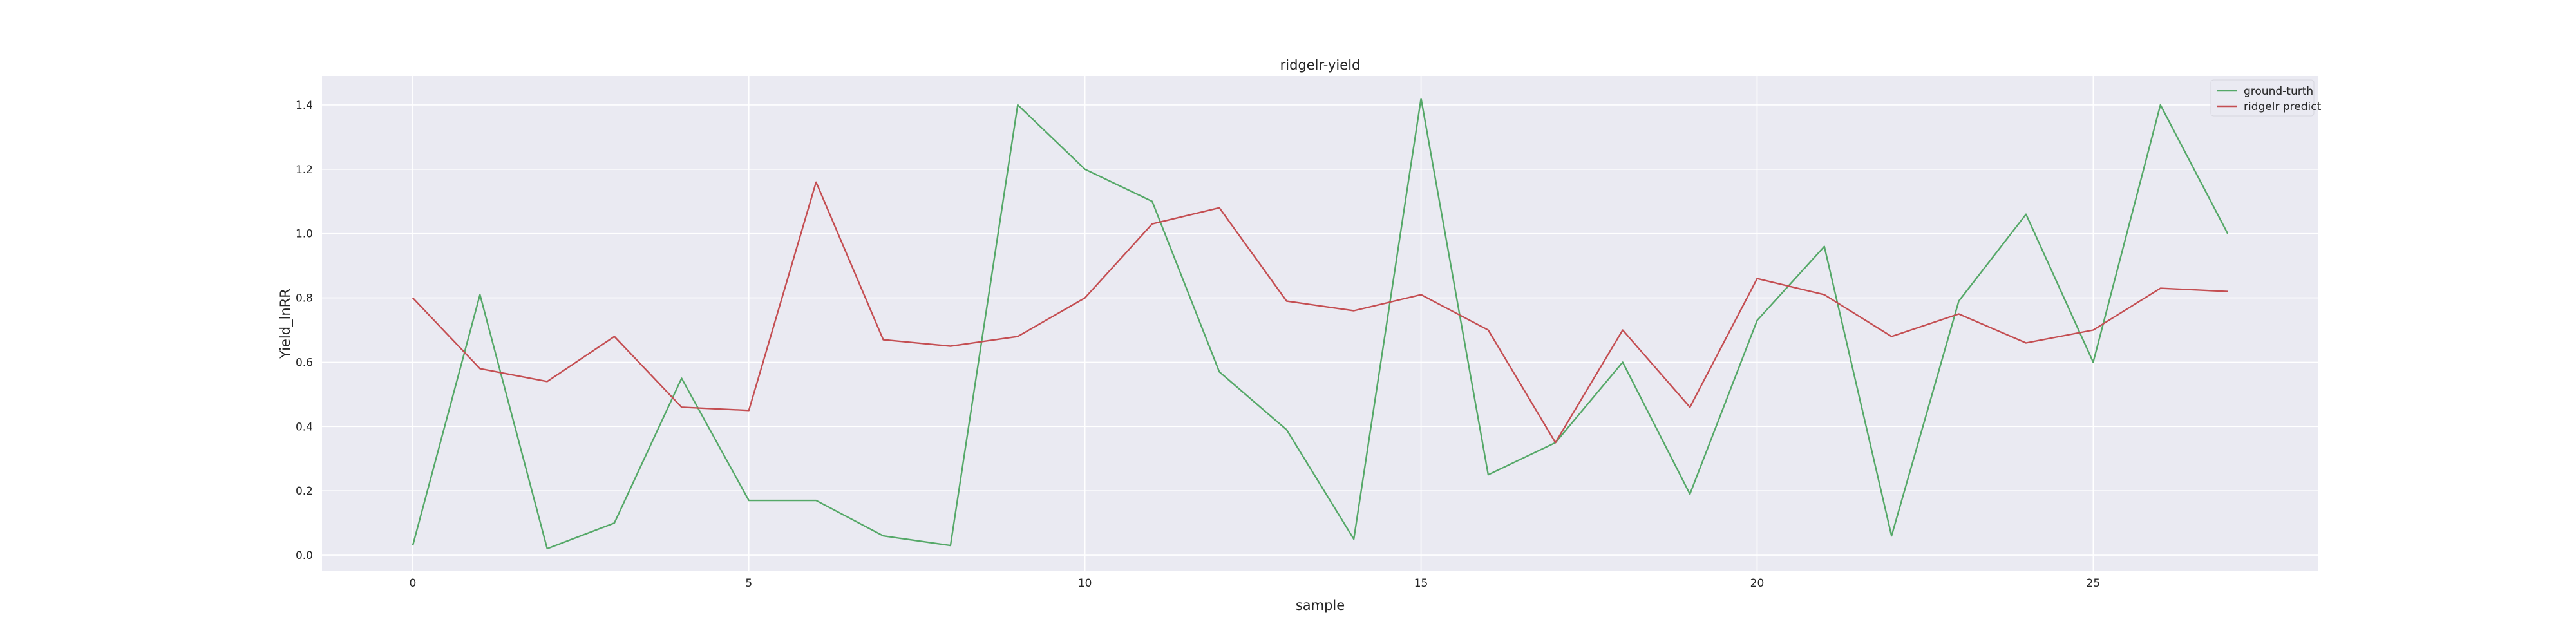 Image resolution: width=2576 pixels, height=644 pixels. I want to click on y-tick-label: 0.2, so click(304, 492).